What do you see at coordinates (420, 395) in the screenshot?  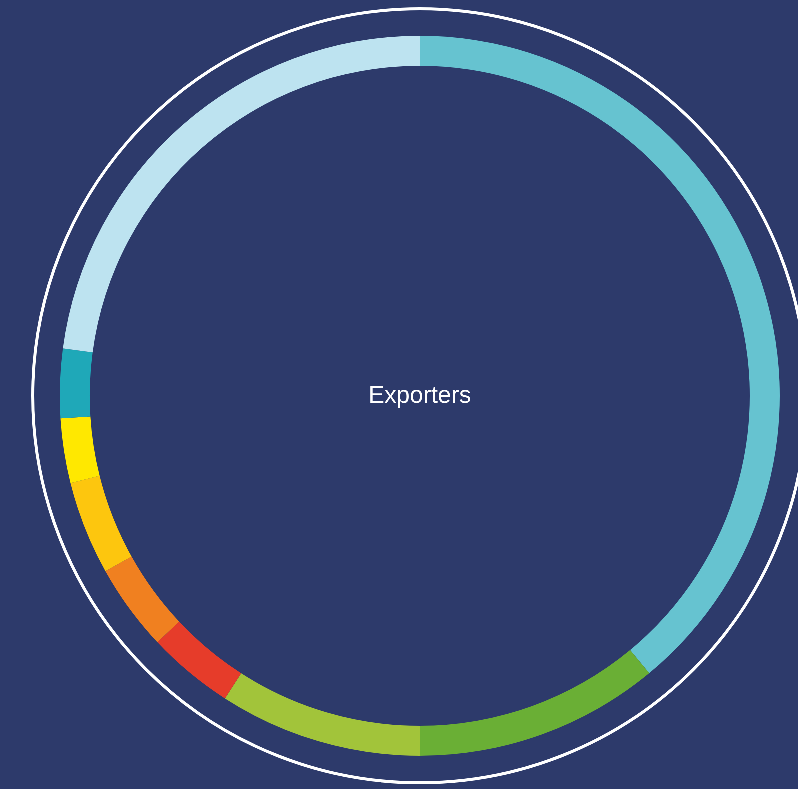 I see `text: Exporters` at bounding box center [420, 395].